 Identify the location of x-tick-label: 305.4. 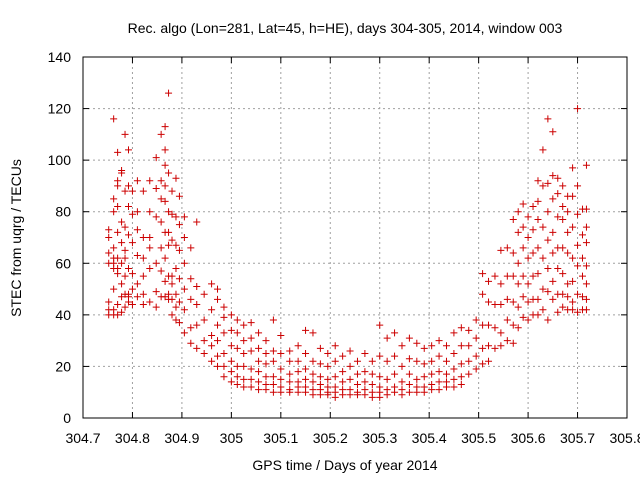
(429, 438).